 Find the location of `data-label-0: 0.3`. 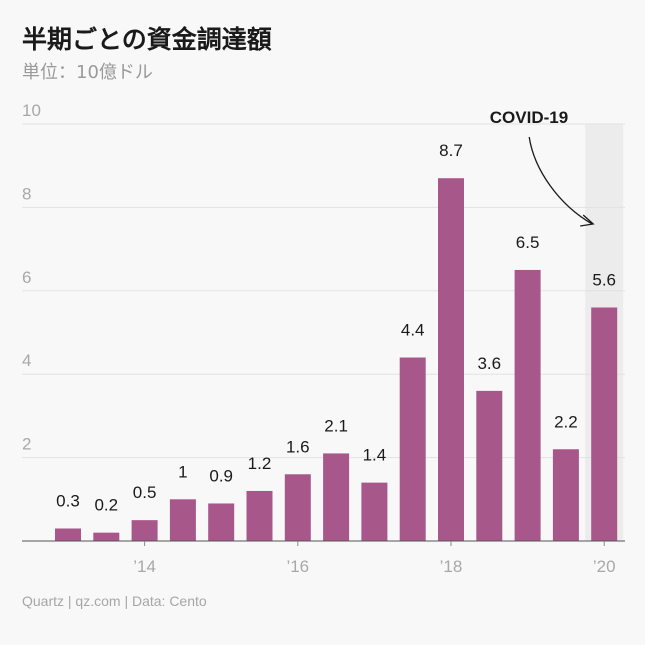

data-label-0: 0.3 is located at coordinates (68, 500).